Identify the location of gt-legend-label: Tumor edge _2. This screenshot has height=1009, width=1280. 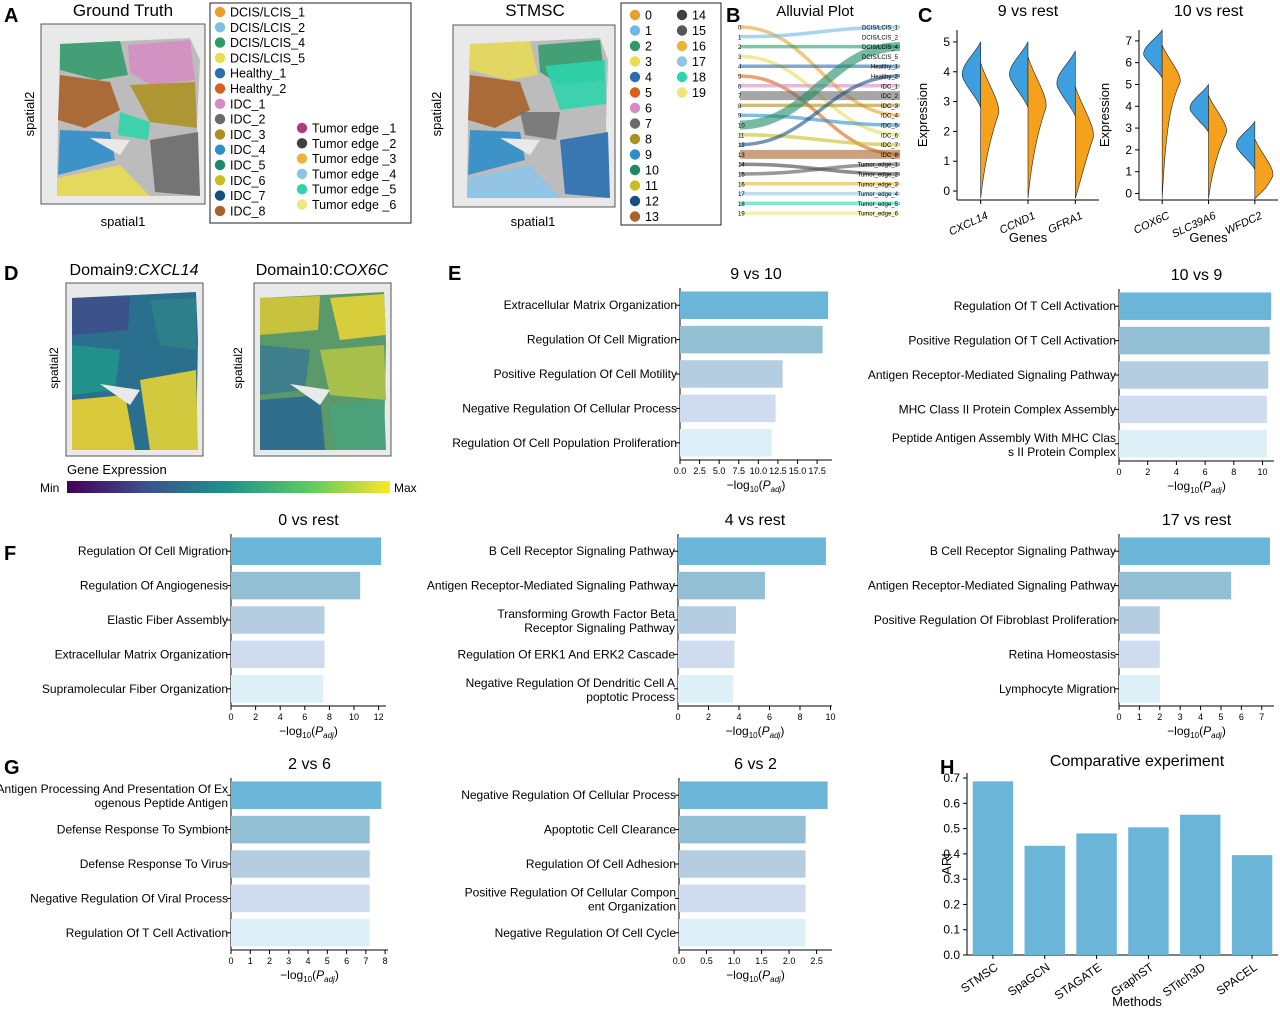
(354, 144).